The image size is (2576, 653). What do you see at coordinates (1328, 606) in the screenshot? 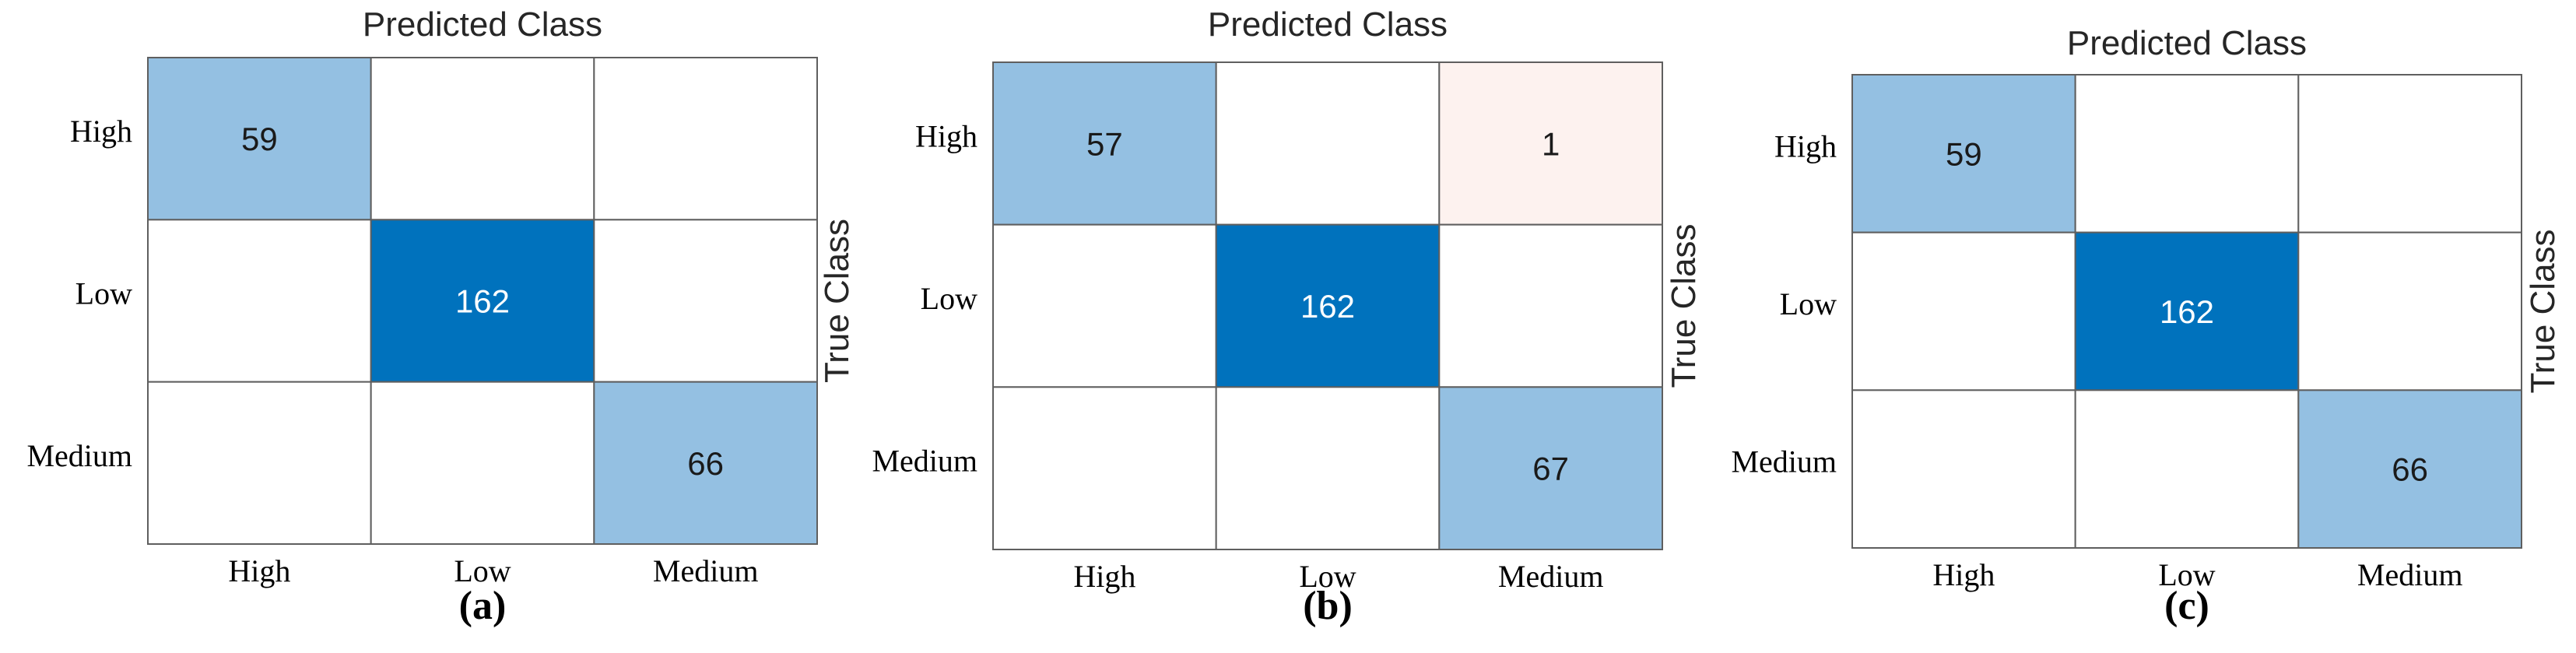
I see `panel-caption: (b)` at bounding box center [1328, 606].